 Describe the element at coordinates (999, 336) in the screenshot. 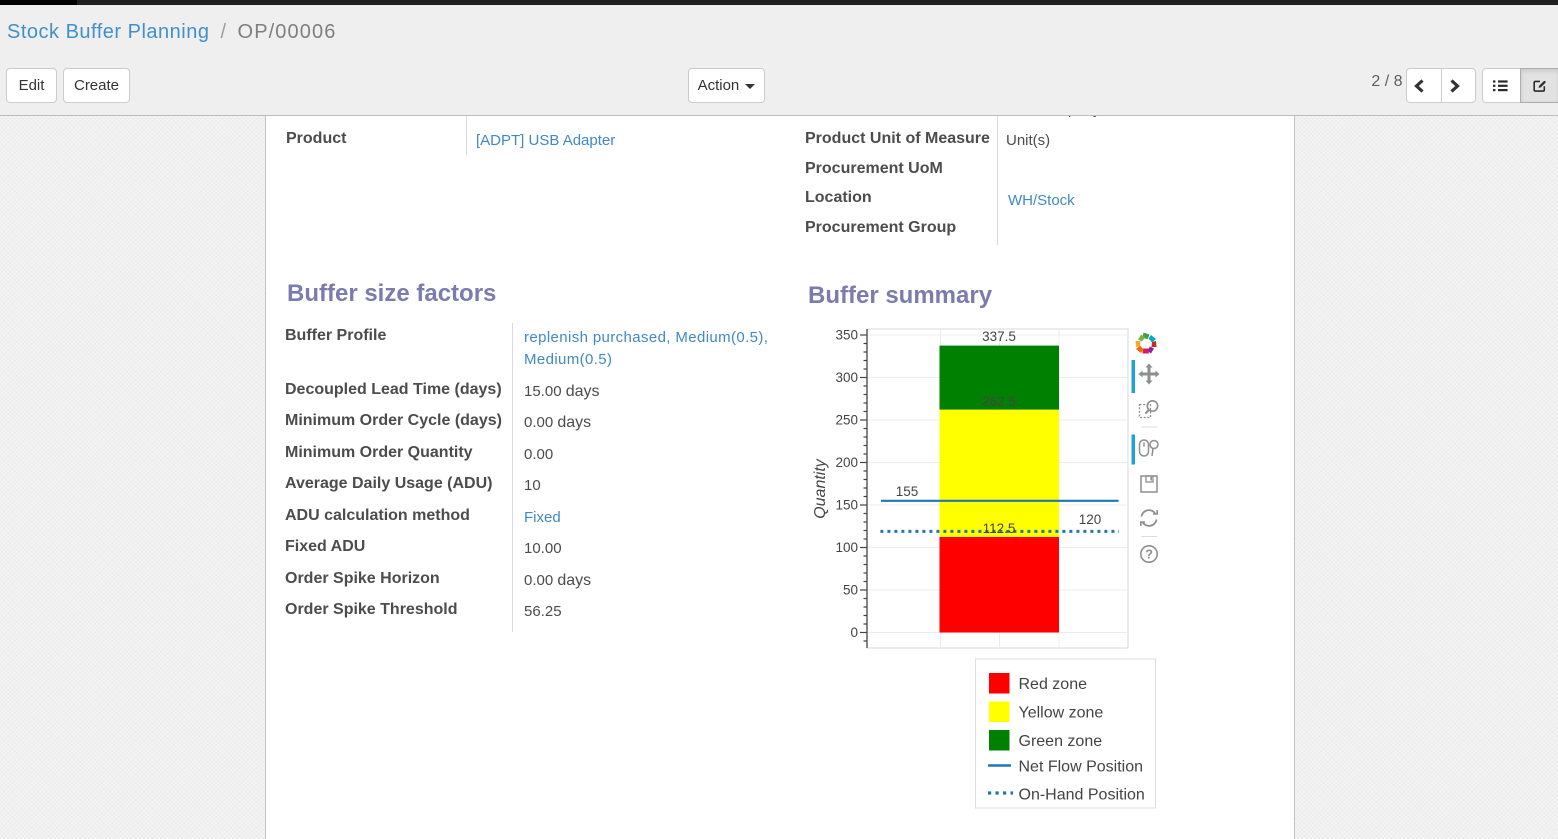

I see `svg-text: 337.5` at that location.